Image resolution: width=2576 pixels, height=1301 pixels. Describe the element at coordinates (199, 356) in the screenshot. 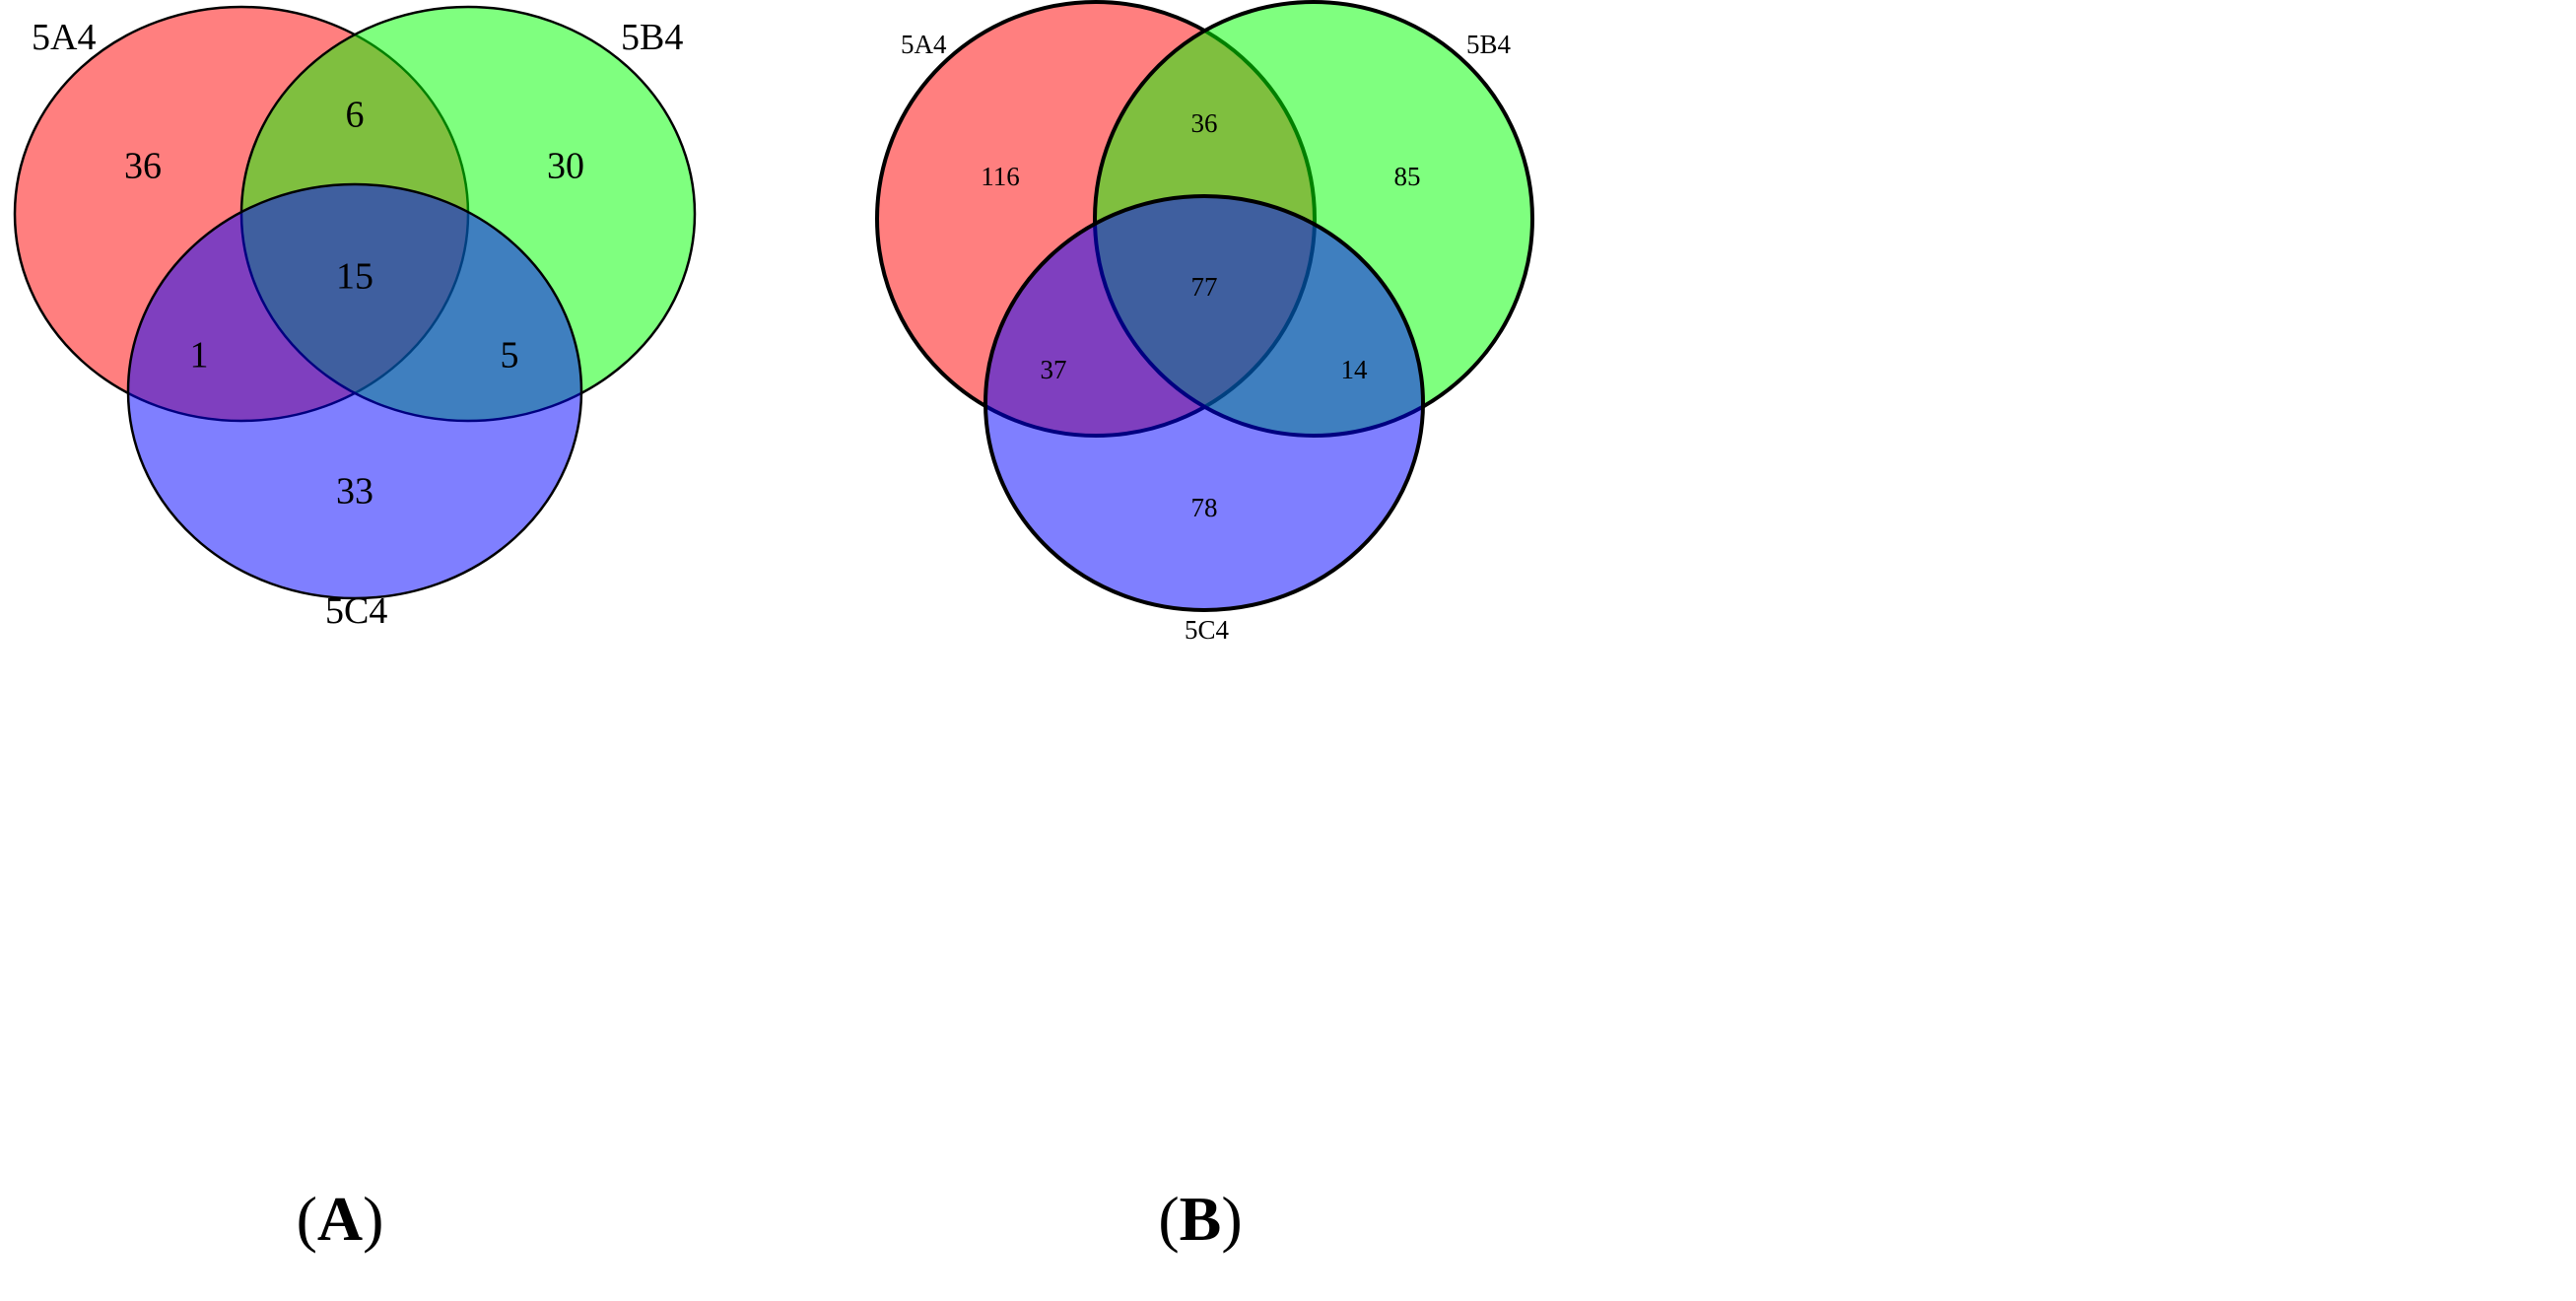

I see `venn-a-value-ac: 1` at that location.